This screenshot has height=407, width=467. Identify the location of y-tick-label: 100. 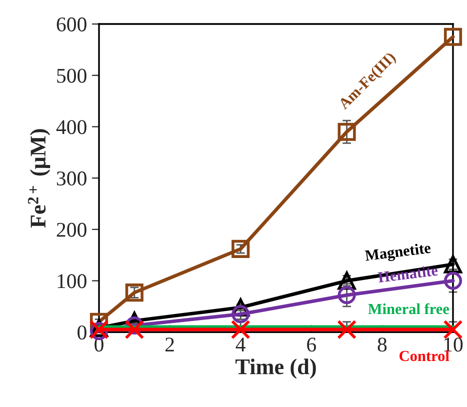
(72, 281).